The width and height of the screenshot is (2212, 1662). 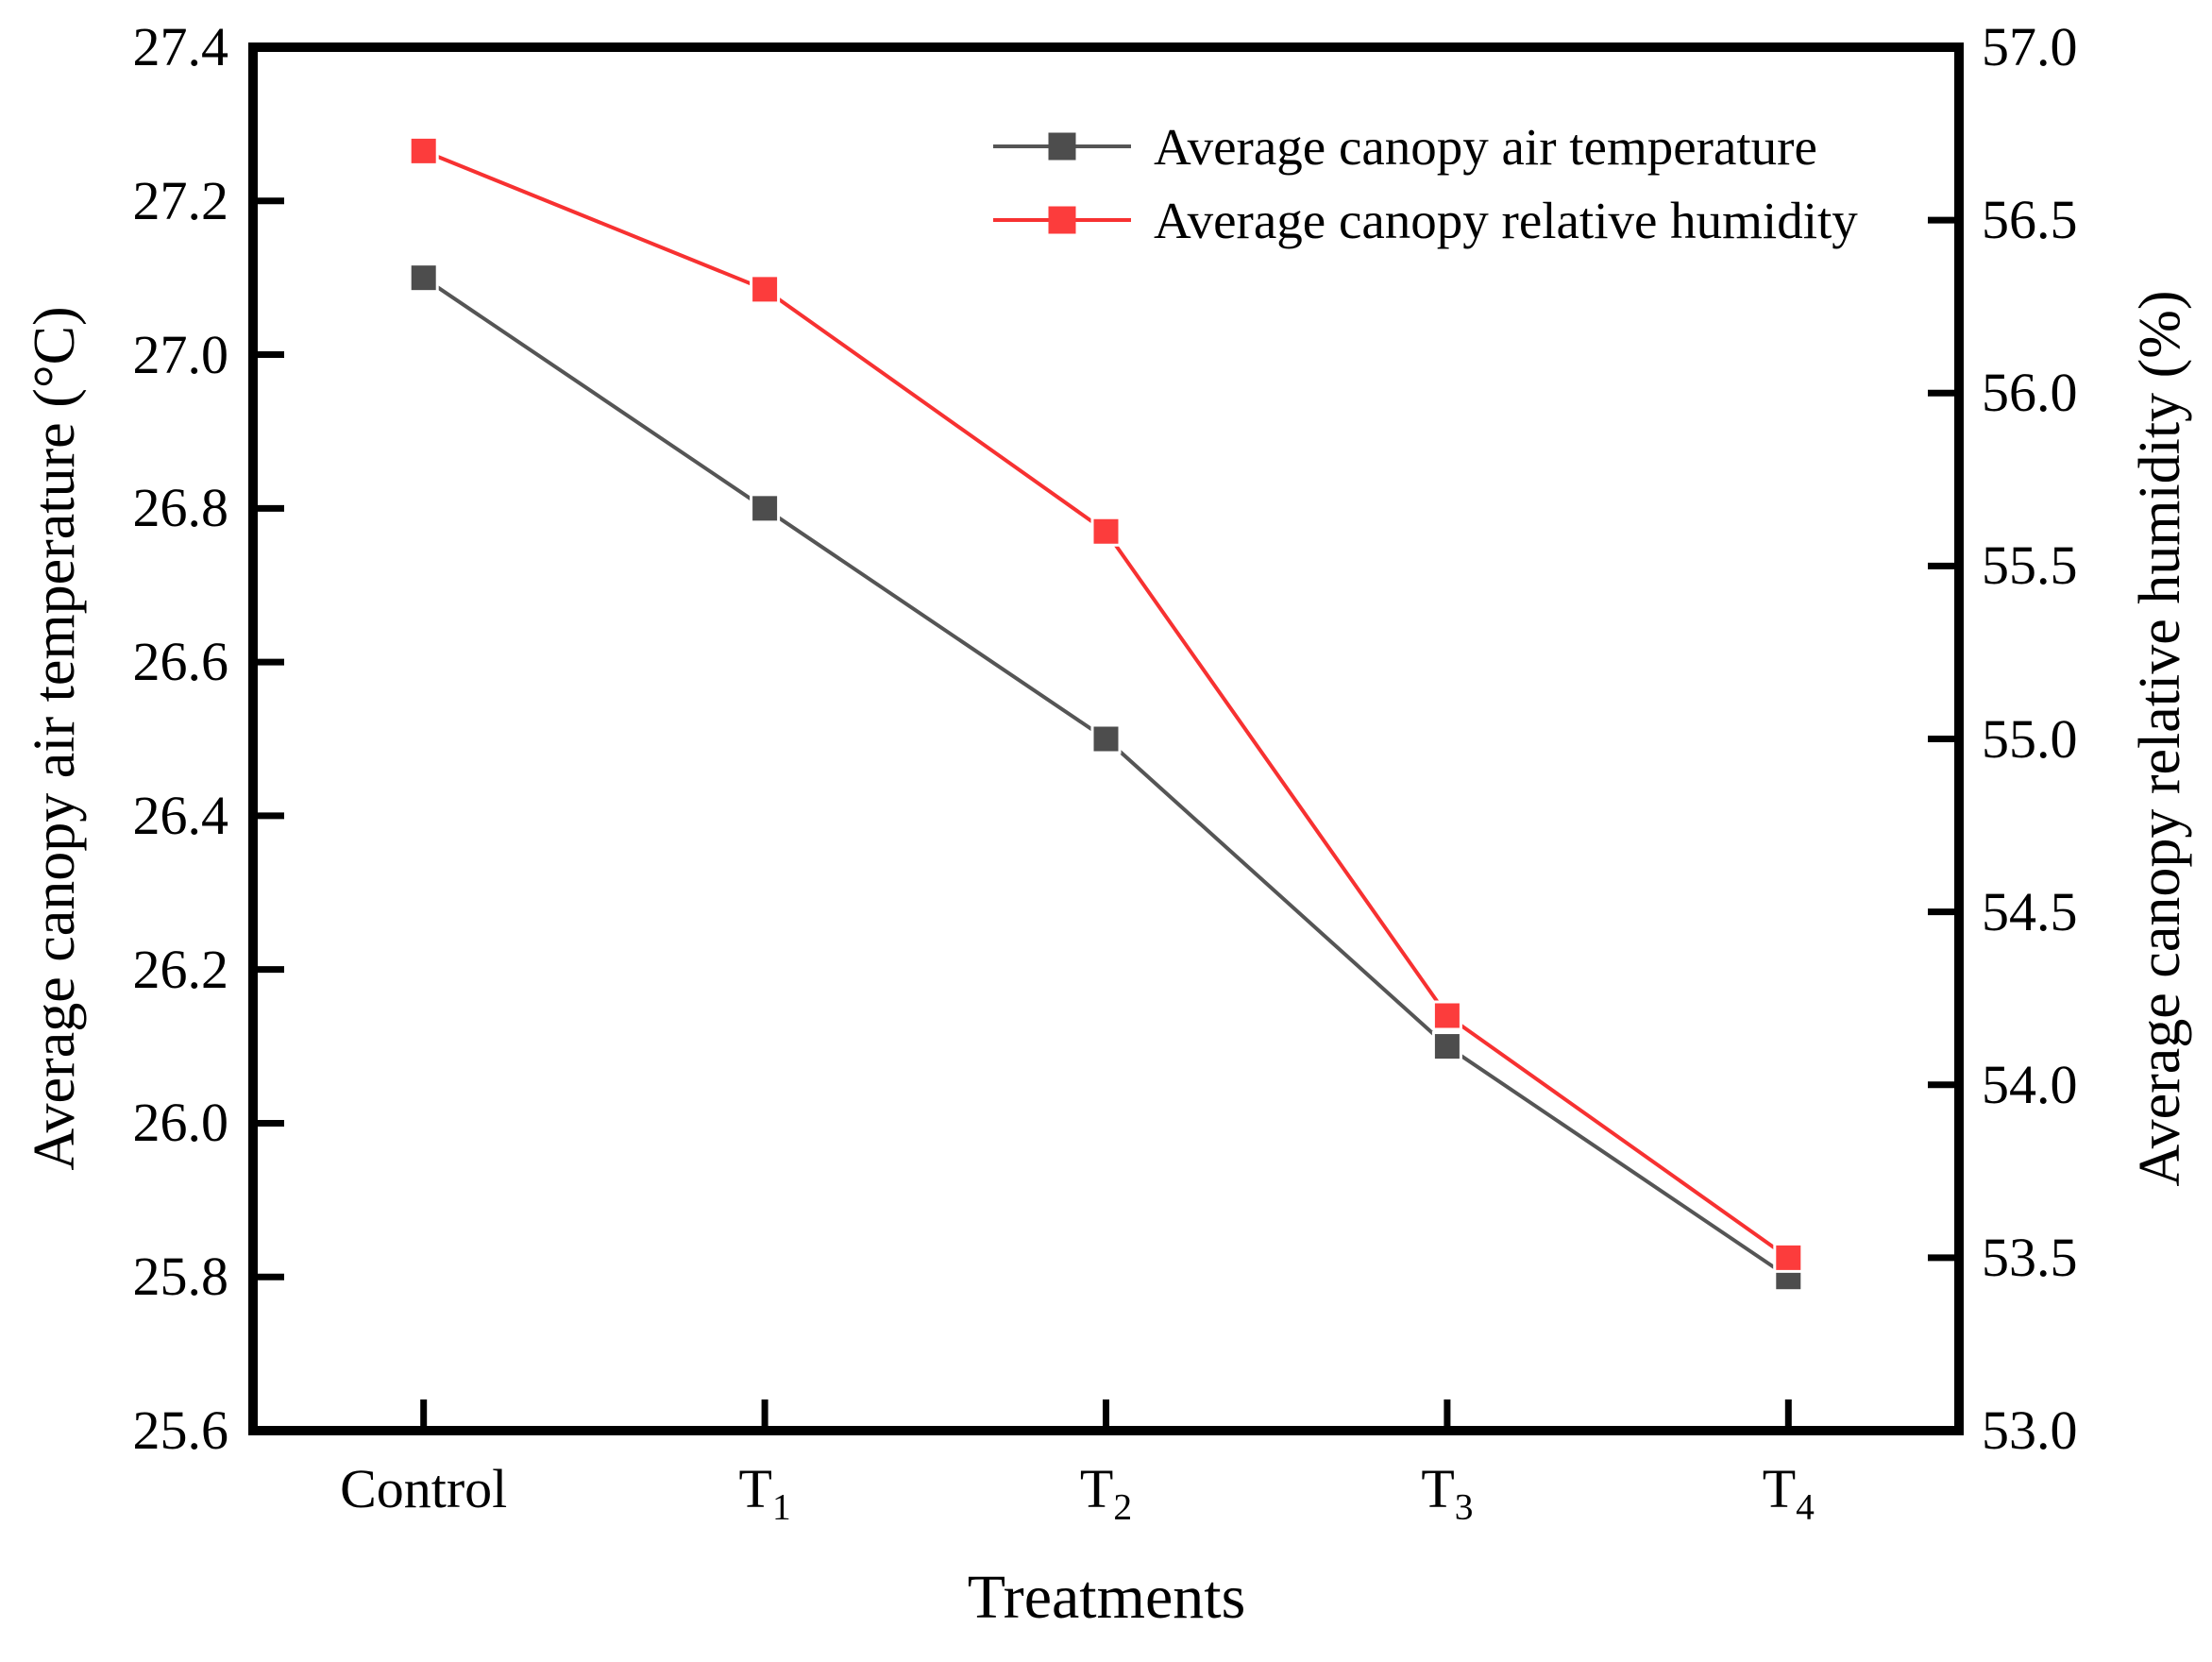 What do you see at coordinates (180, 969) in the screenshot?
I see `y-tick-label-left: 26.2` at bounding box center [180, 969].